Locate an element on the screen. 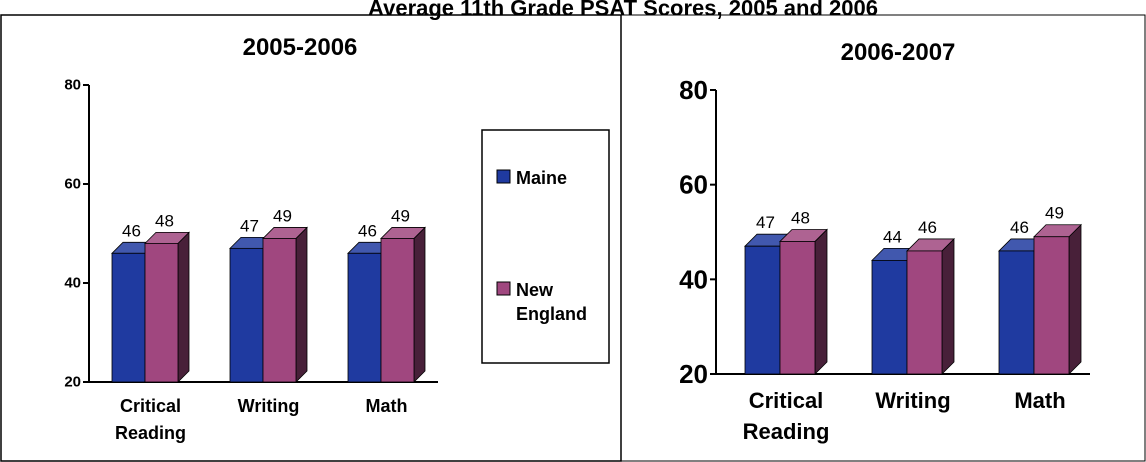  data-label: 44 is located at coordinates (892, 236).